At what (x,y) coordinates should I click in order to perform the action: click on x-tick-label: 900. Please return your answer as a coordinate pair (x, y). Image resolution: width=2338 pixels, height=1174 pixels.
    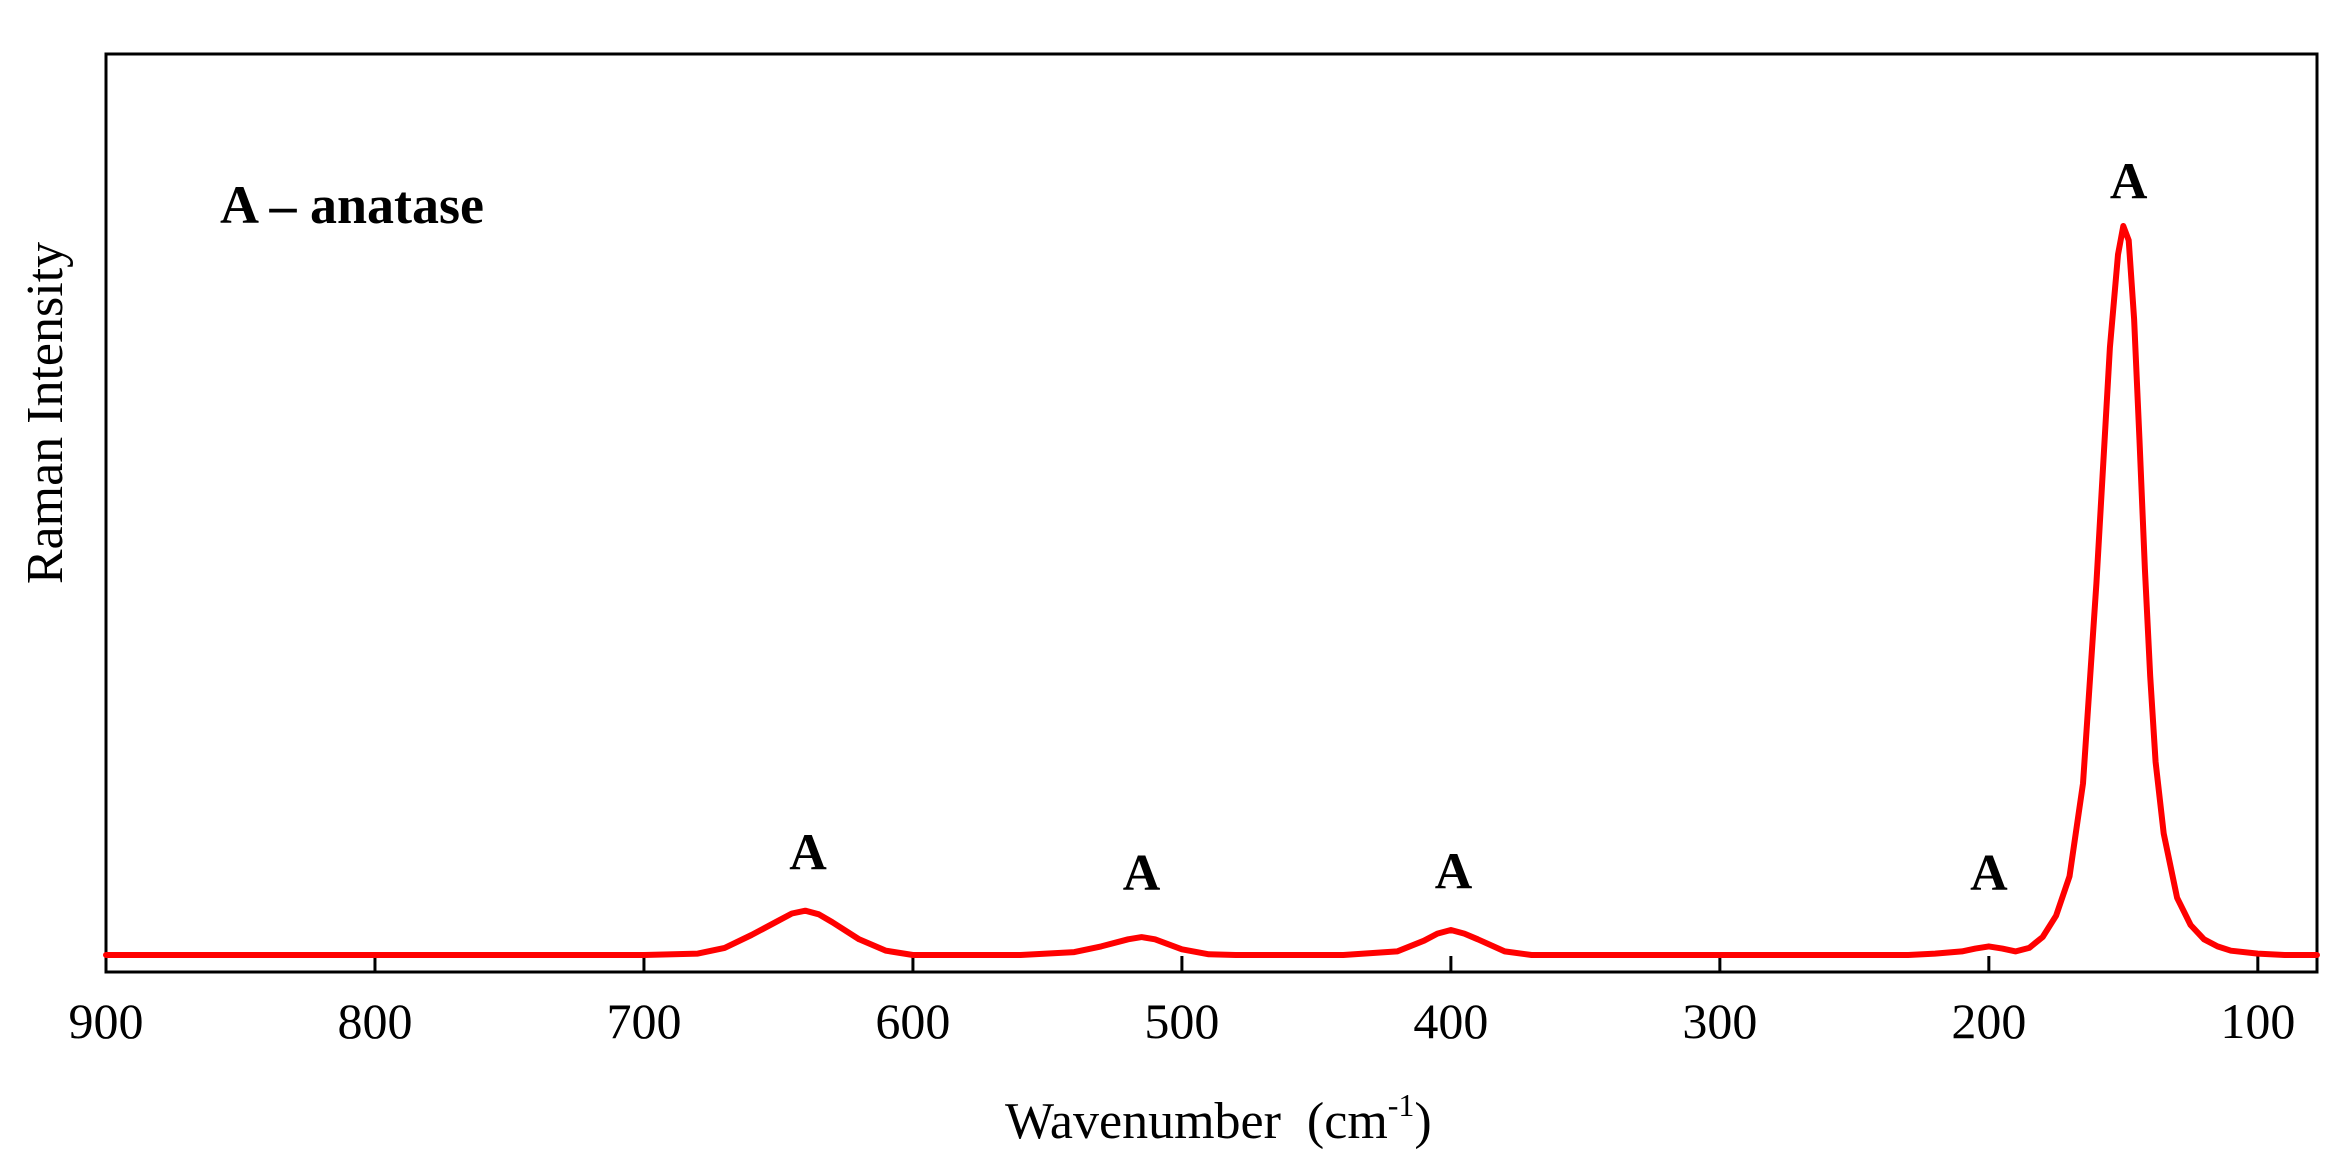
    Looking at the image, I should click on (106, 1021).